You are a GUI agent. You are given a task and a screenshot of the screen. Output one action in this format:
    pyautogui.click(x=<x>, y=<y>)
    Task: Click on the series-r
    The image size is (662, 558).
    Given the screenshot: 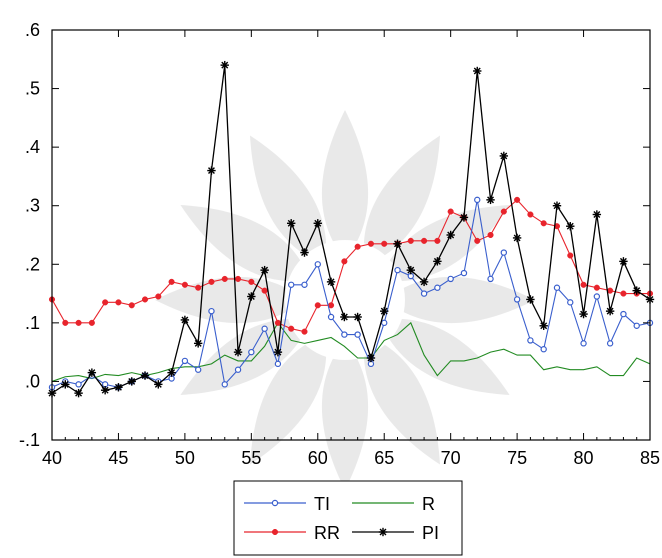 What is the action you would take?
    pyautogui.click(x=351, y=351)
    